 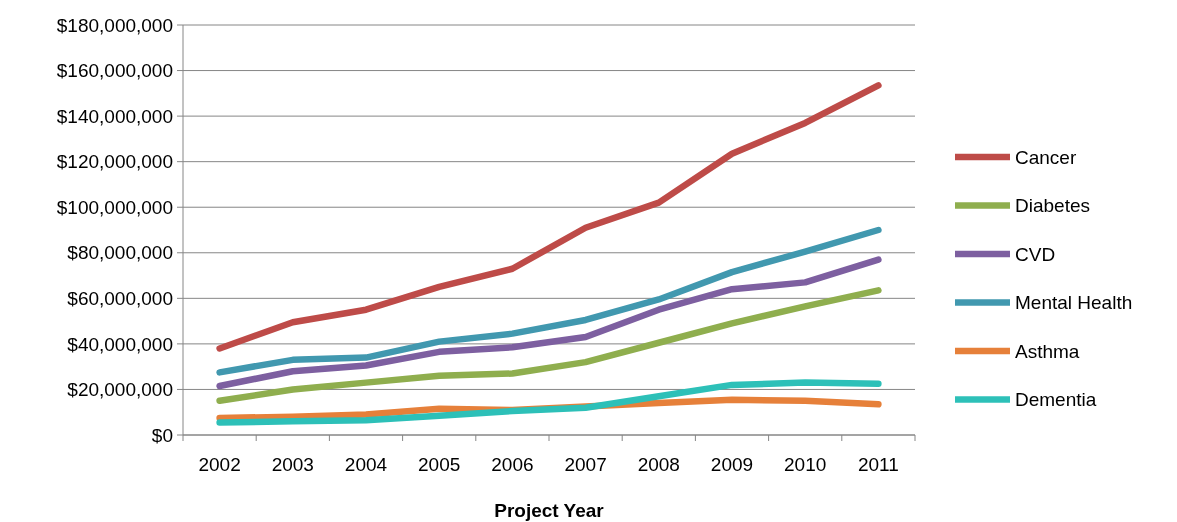 What do you see at coordinates (162, 435) in the screenshot?
I see `y-tick-label: $0` at bounding box center [162, 435].